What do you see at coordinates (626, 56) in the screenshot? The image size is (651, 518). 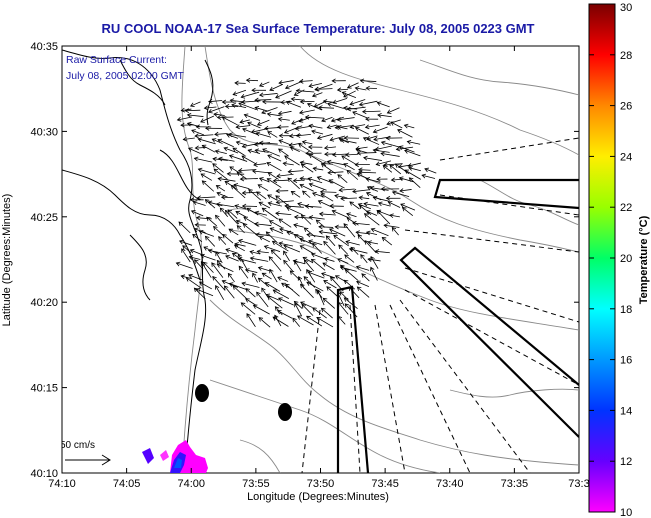 I see `colorbar-tick-label: 28` at bounding box center [626, 56].